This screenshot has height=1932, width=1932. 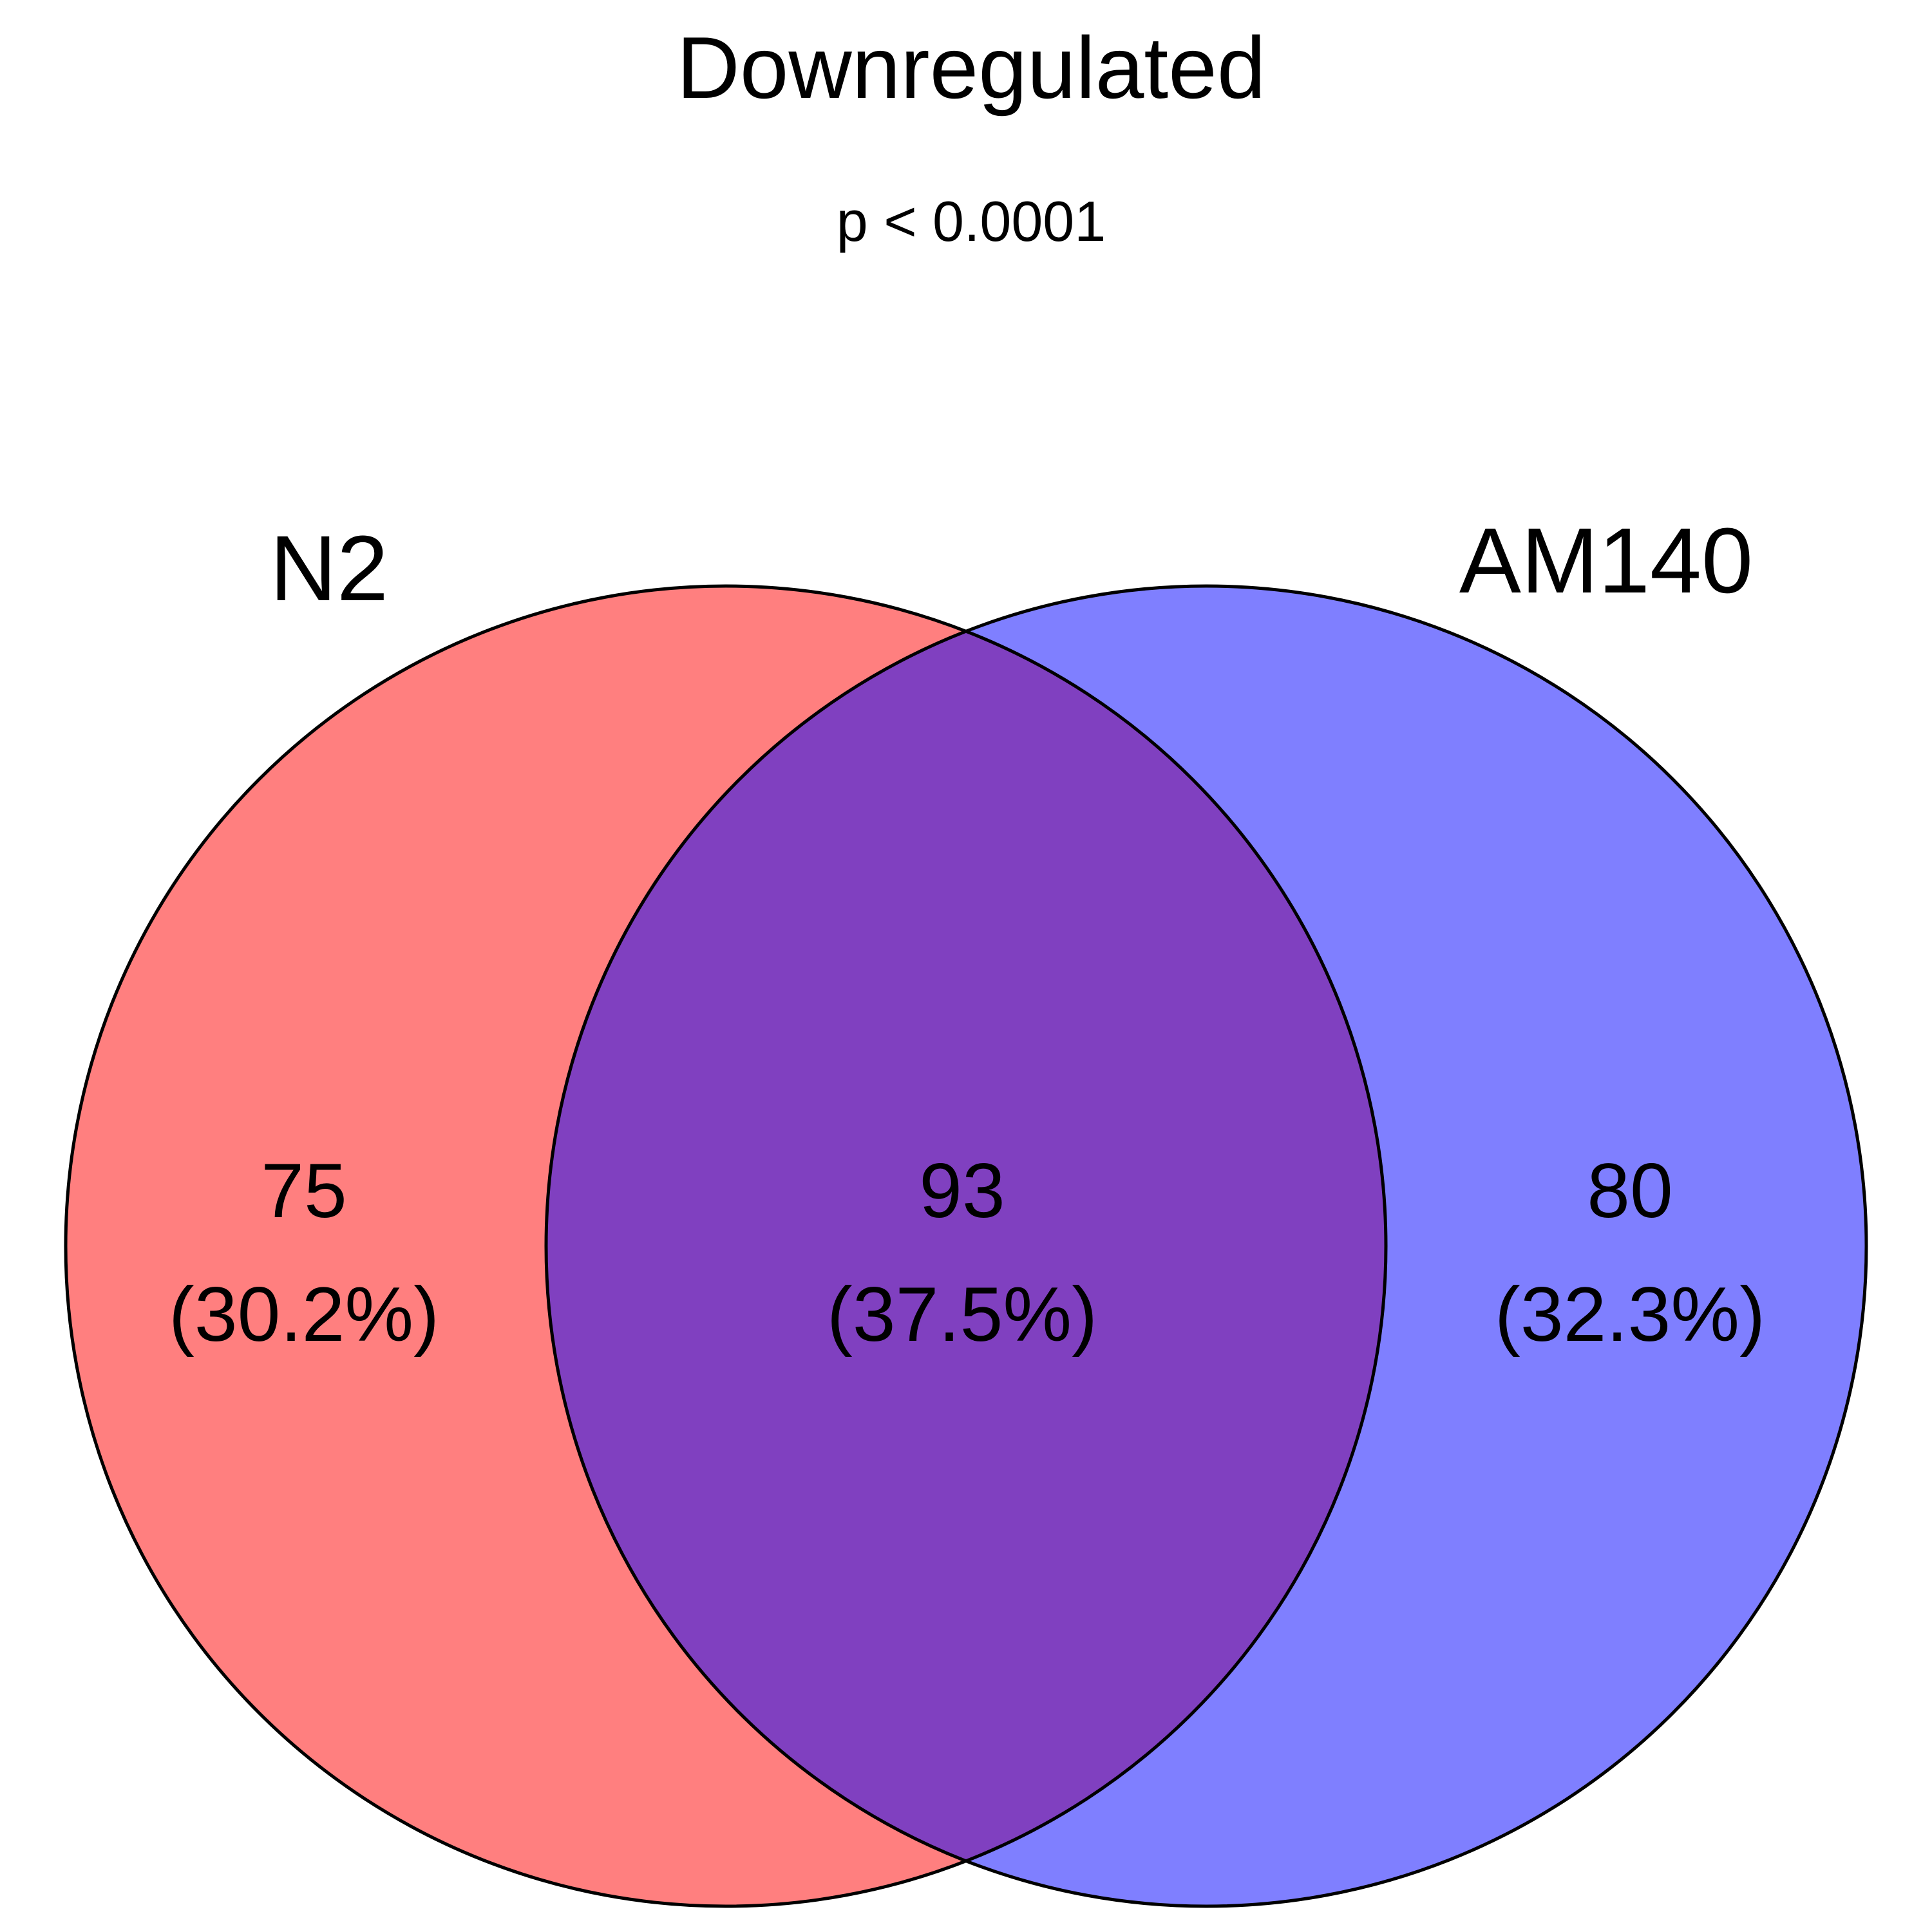 I want to click on am140-set-label: AM140, so click(x=1606, y=560).